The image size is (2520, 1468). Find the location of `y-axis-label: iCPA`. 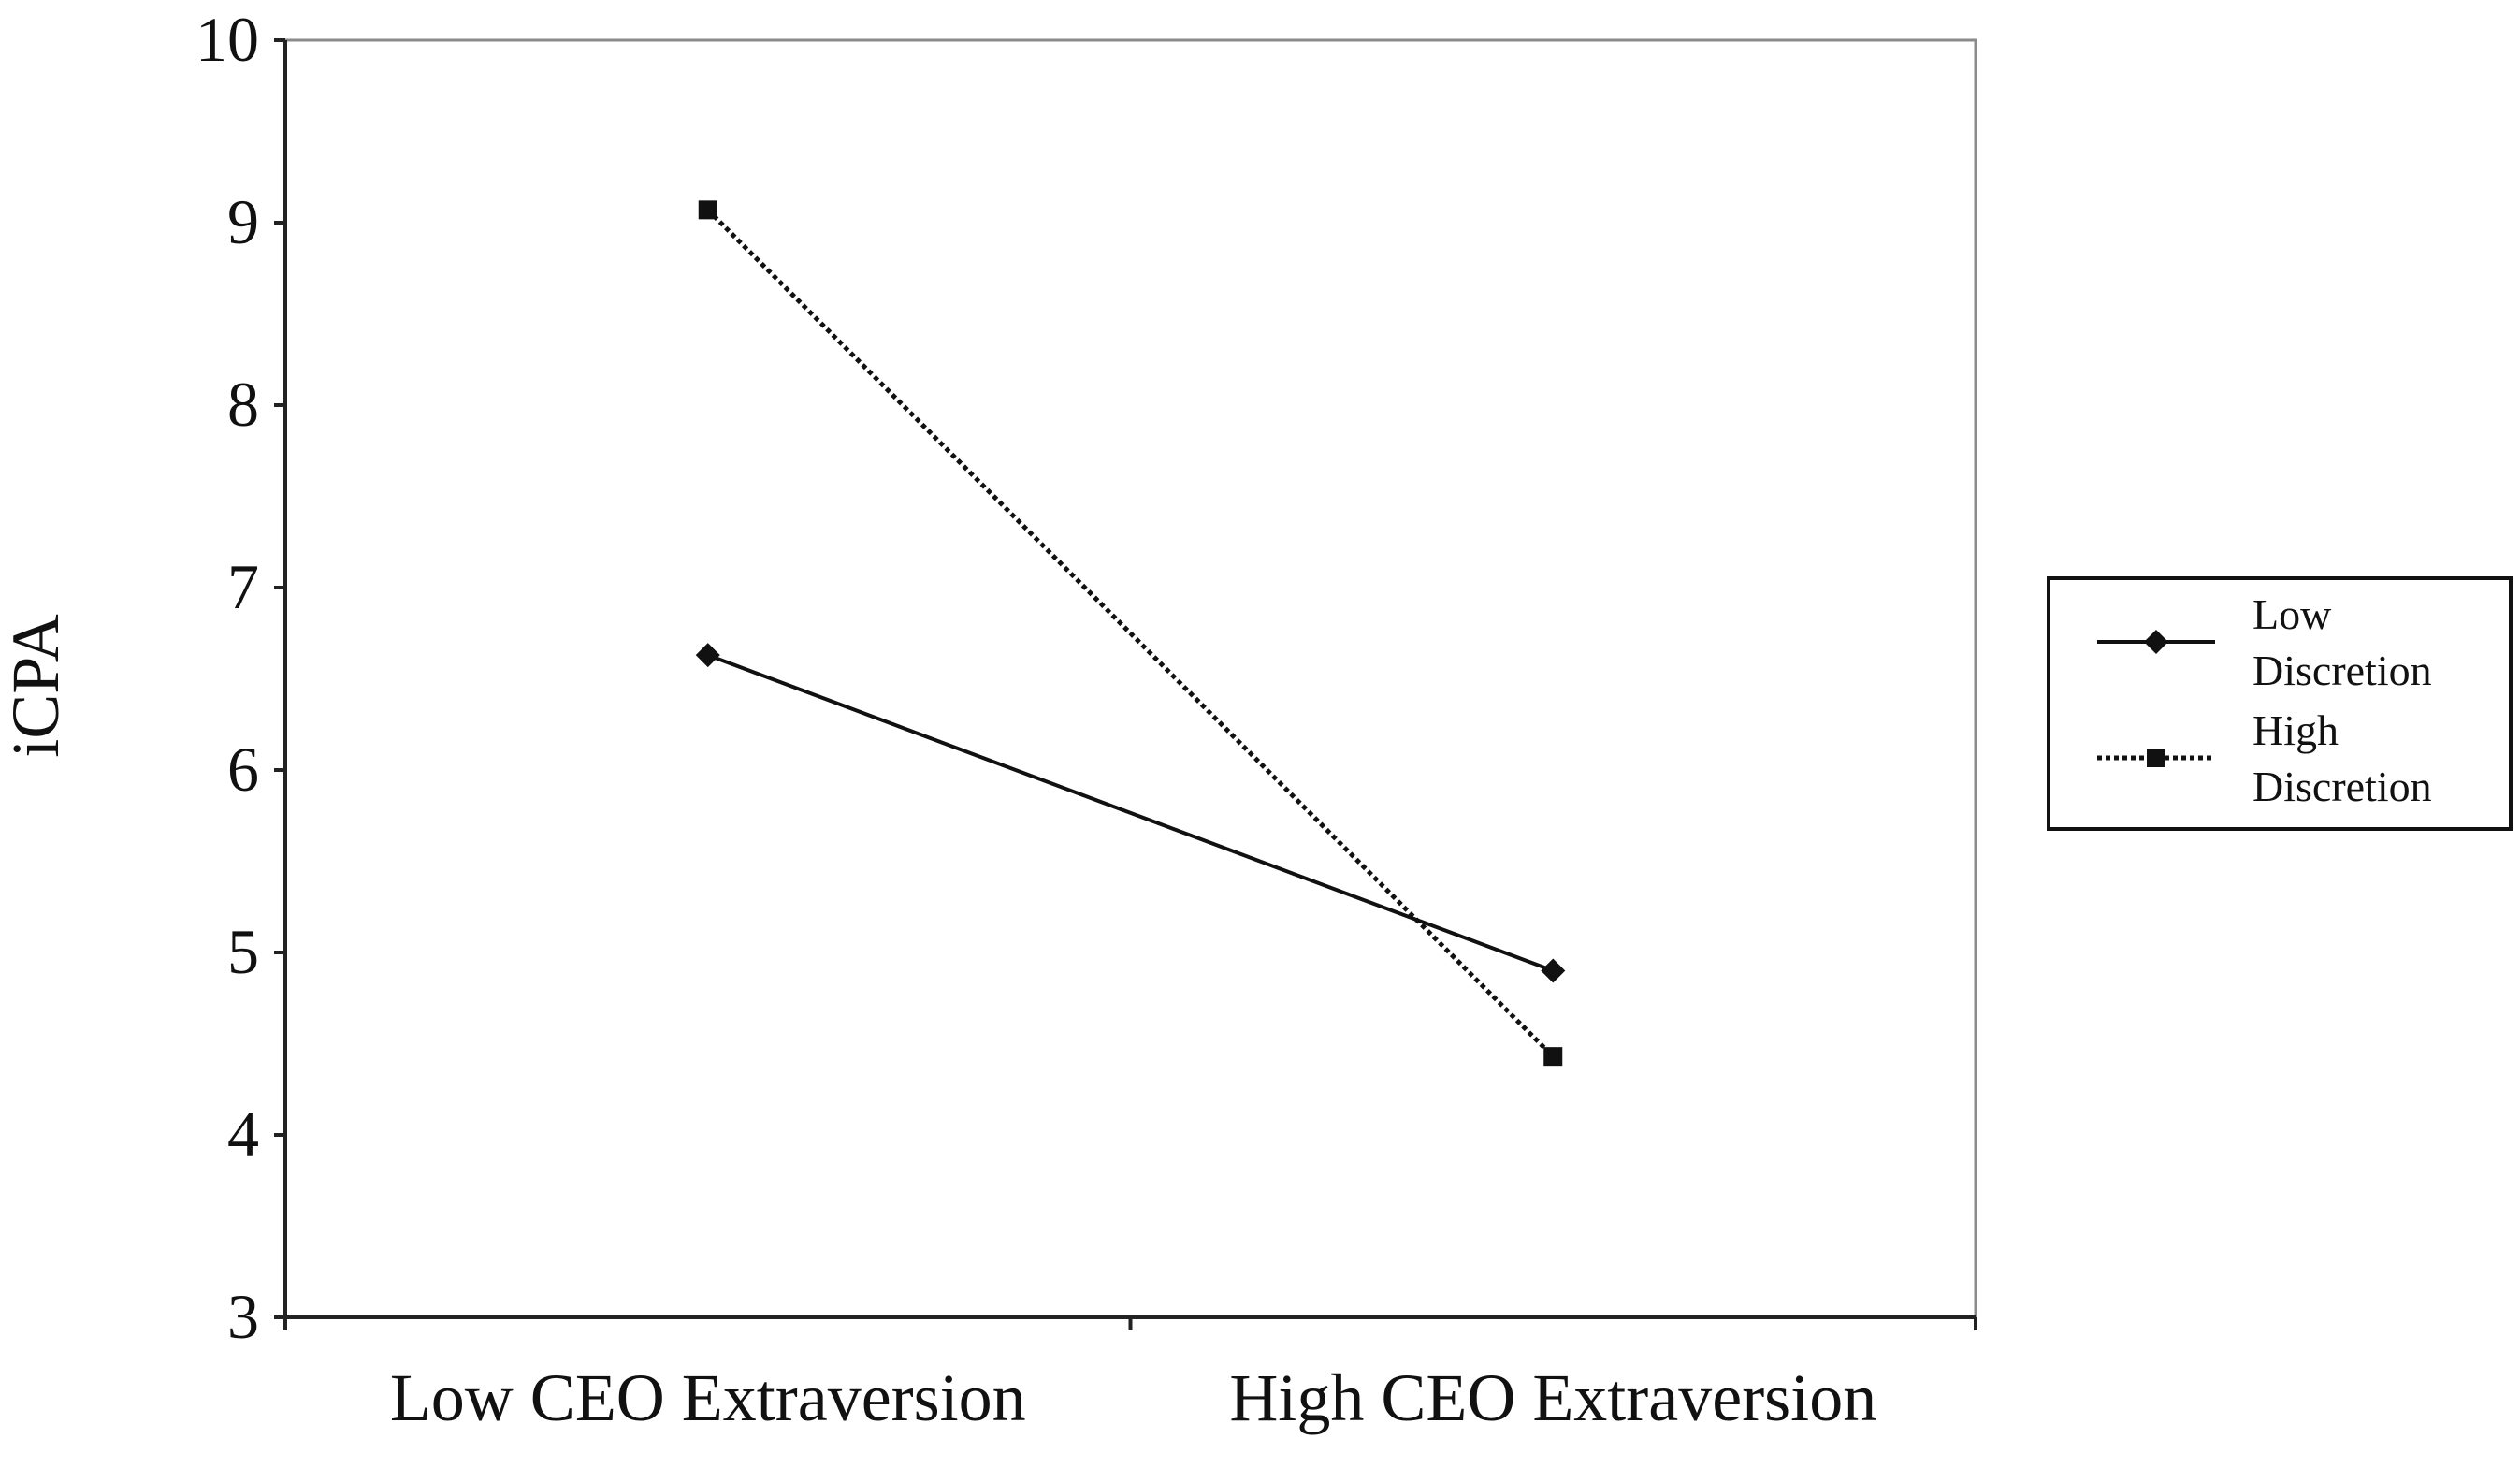

y-axis-label: iCPA is located at coordinates (36, 685).